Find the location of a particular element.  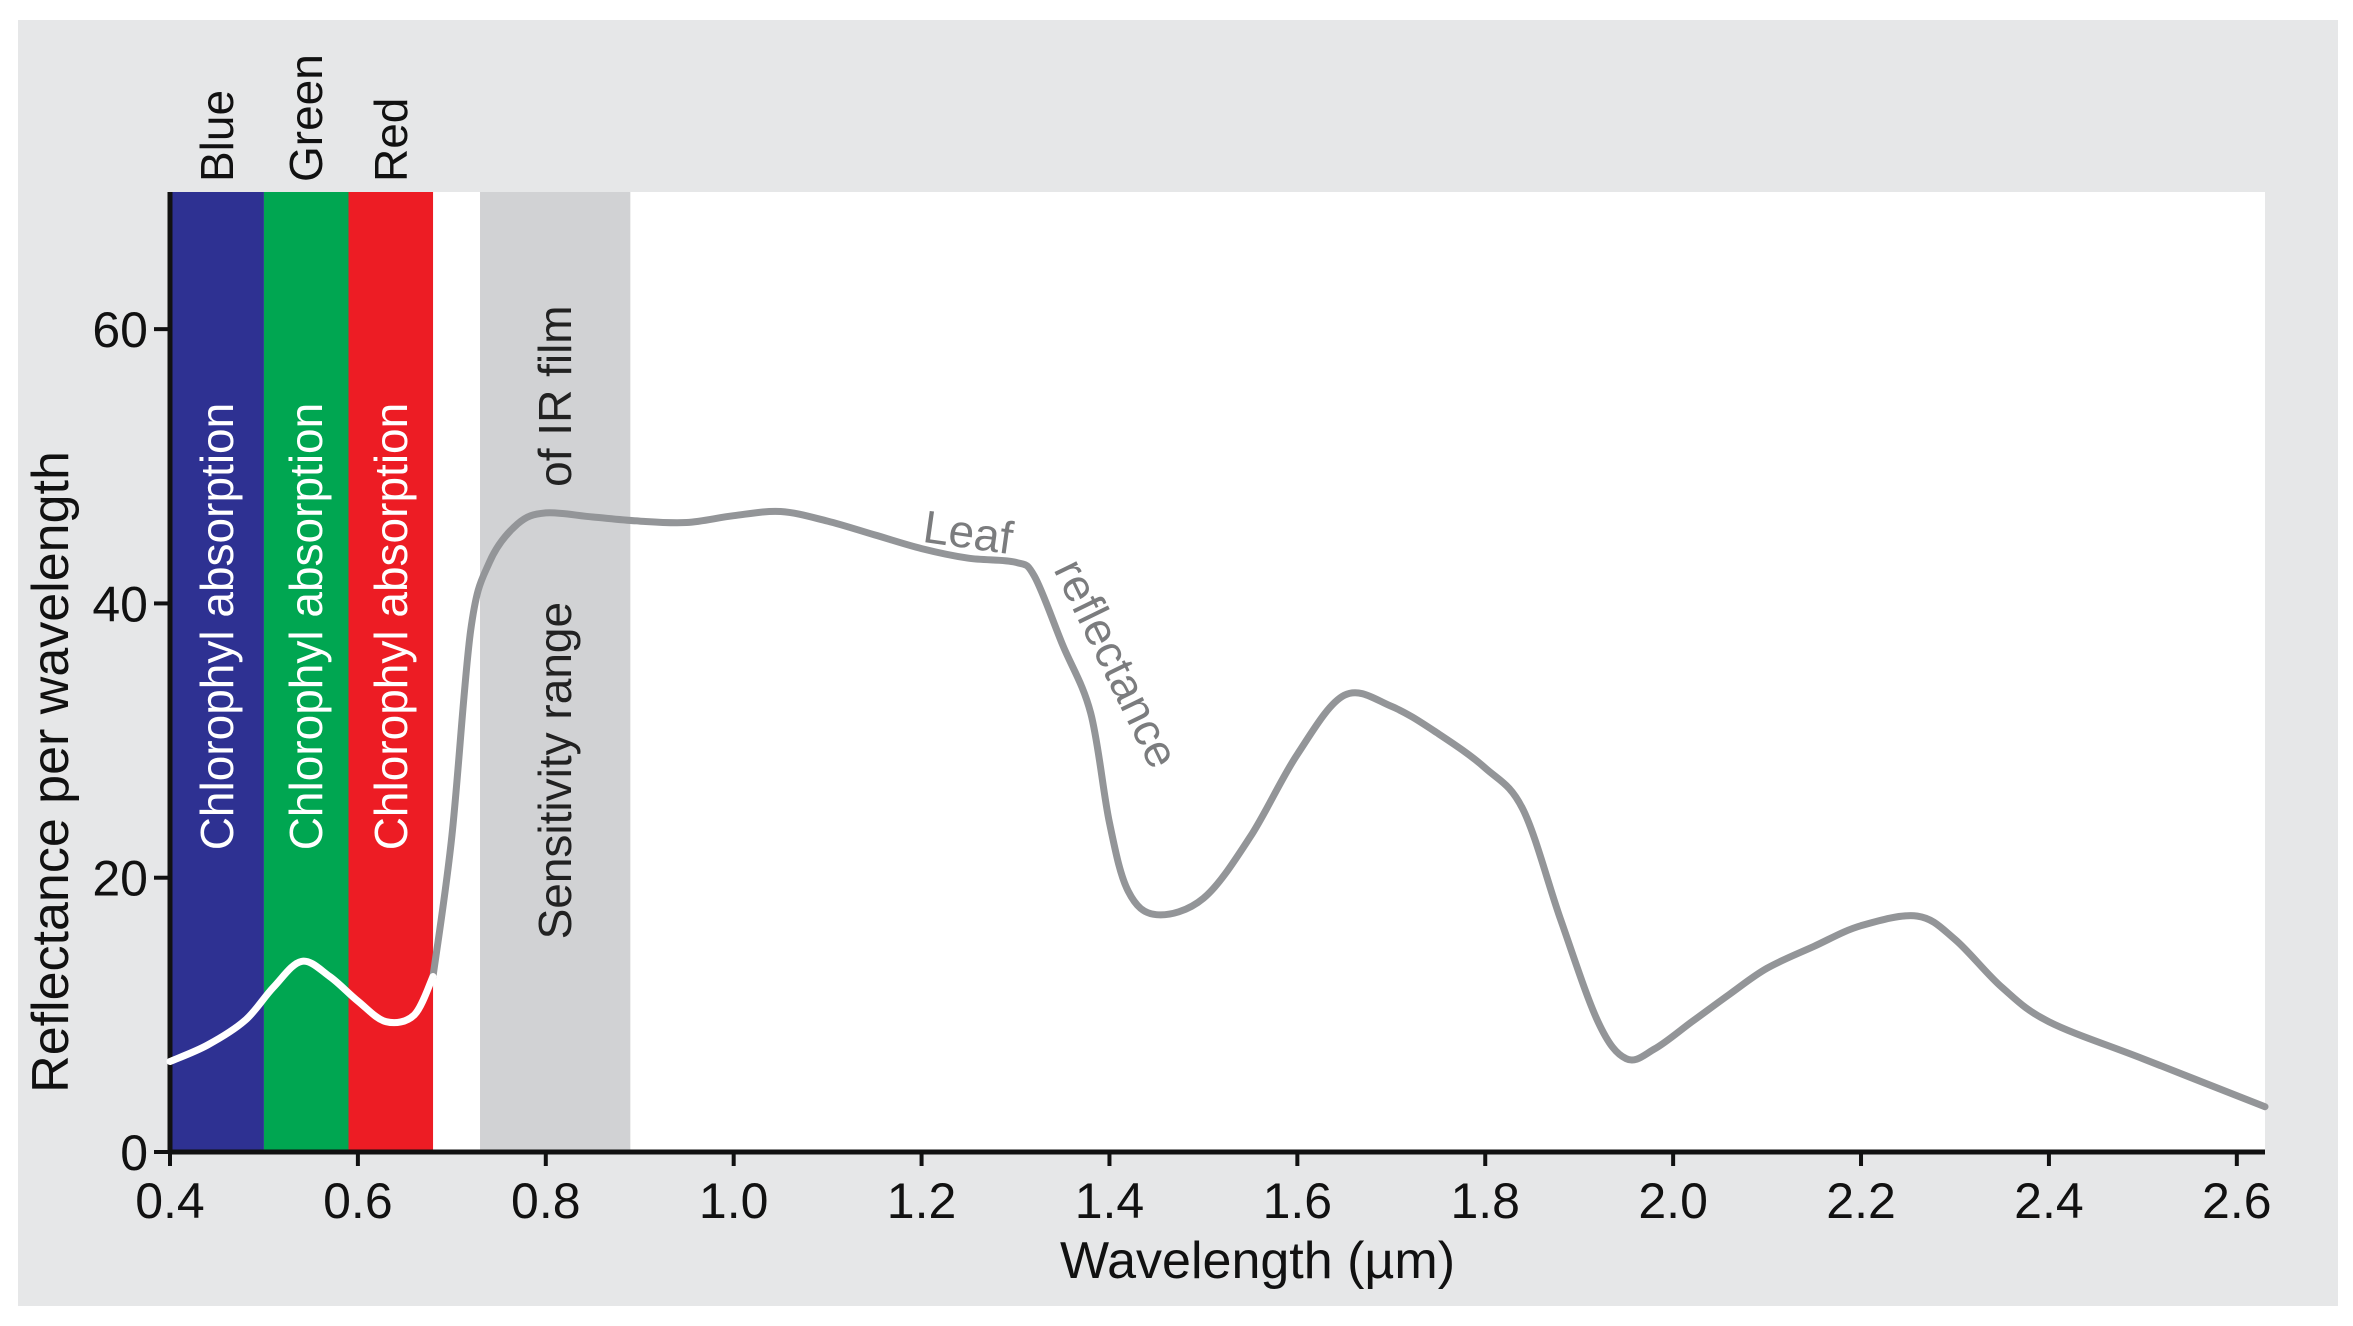

curve-label-leaf: Leaf is located at coordinates (968, 532).